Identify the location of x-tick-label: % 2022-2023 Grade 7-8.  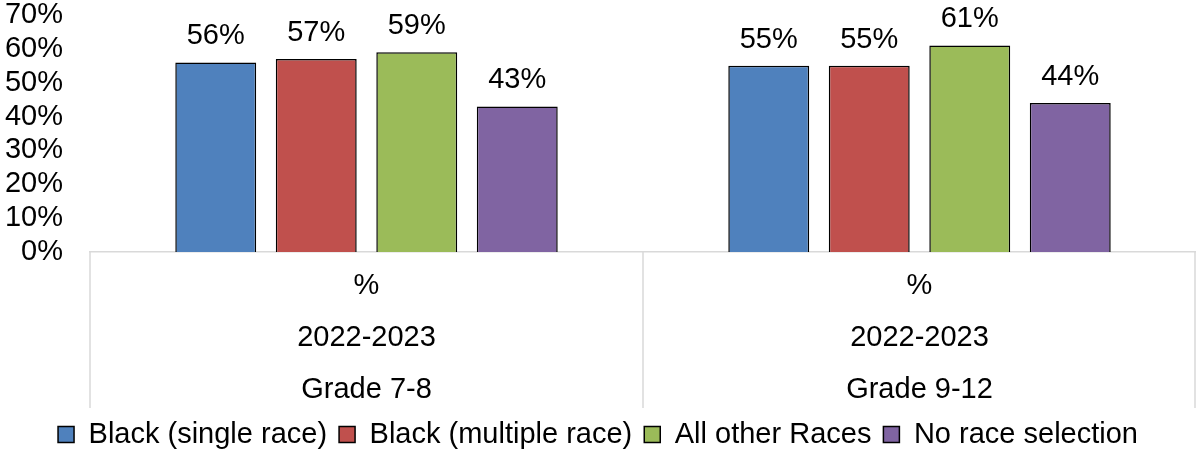
(366, 336).